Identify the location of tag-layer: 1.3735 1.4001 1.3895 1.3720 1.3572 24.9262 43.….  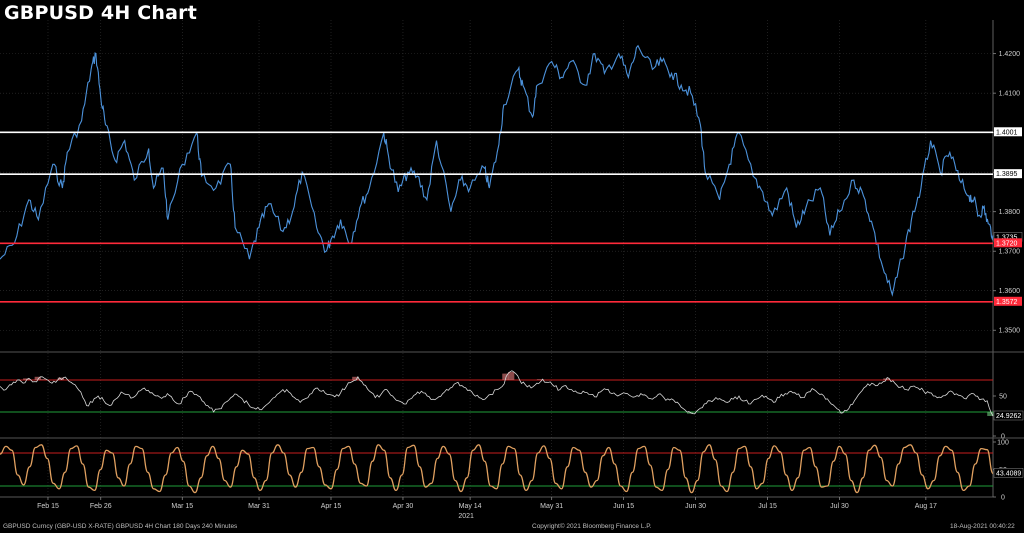
(1008, 302).